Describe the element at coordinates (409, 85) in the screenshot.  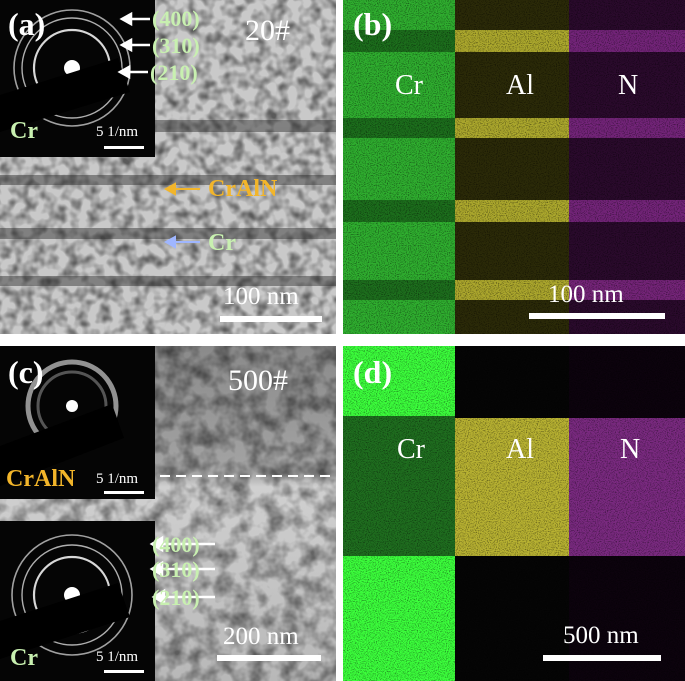
I see `panel-b-label-cr: Cr` at that location.